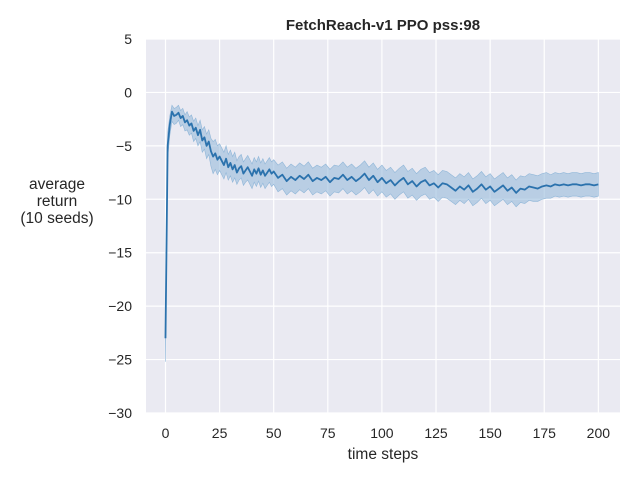  I want to click on x-tick-label: 0, so click(166, 433).